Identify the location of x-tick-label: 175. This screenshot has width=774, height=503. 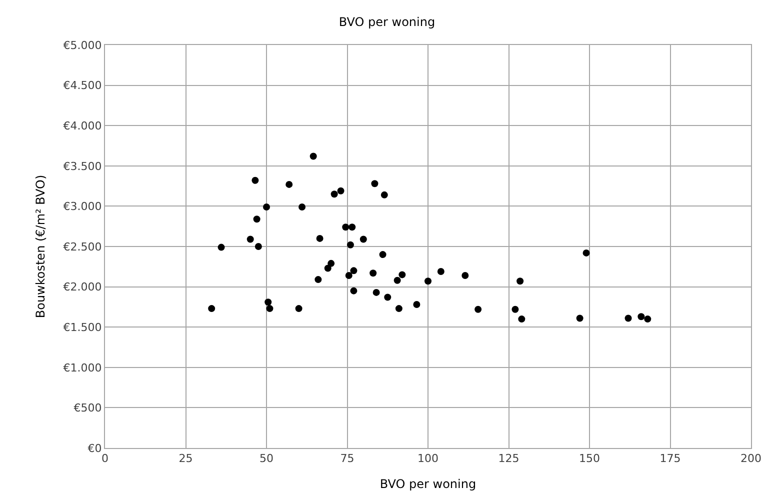
(670, 459).